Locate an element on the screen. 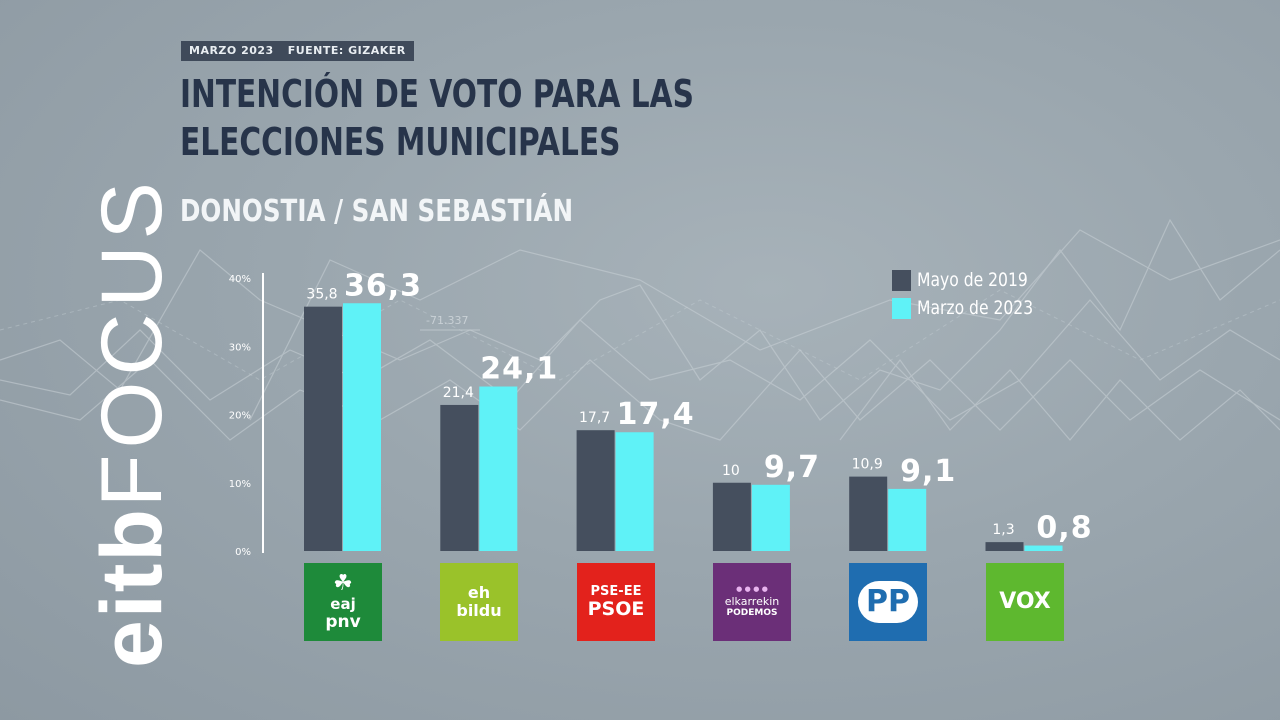 The width and height of the screenshot is (1280, 720). y-tick-label: 40% is located at coordinates (240, 279).